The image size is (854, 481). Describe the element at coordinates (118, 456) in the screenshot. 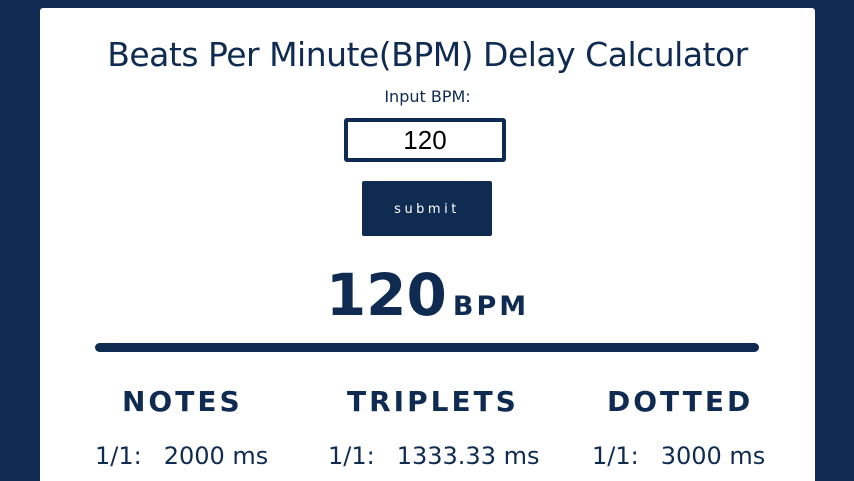

I see `notes-row-note: 1/1:` at that location.